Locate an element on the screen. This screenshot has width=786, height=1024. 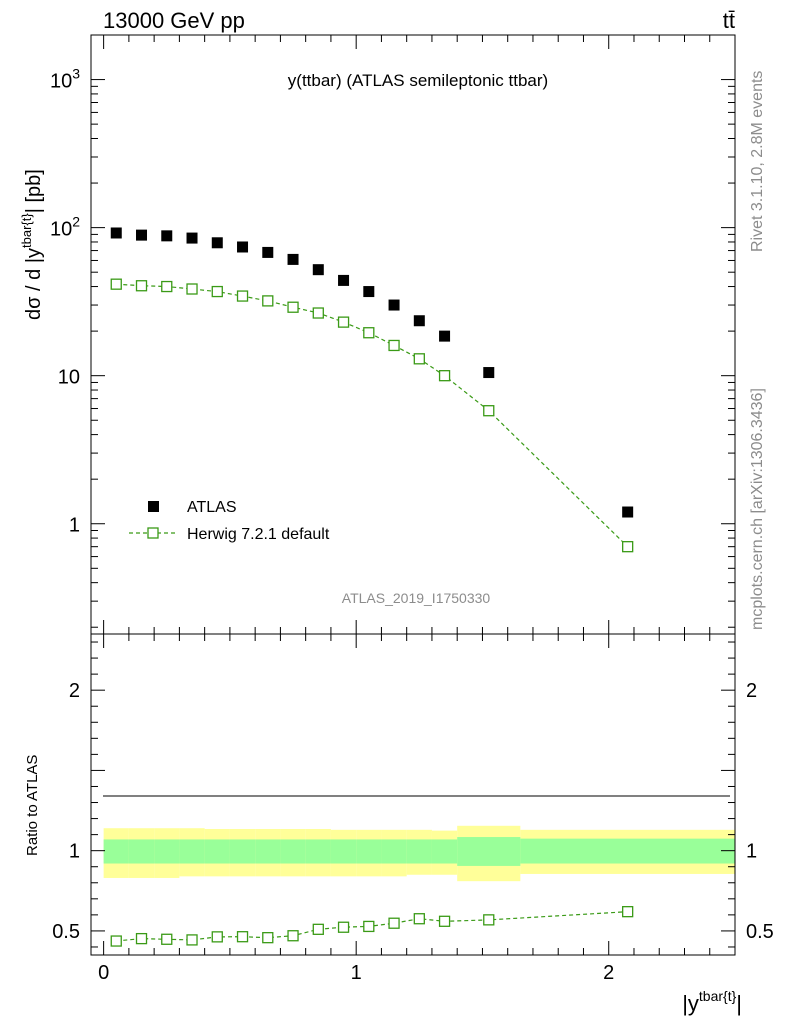
ratio-y-tick-label-left: 0.5 is located at coordinates (66, 932).